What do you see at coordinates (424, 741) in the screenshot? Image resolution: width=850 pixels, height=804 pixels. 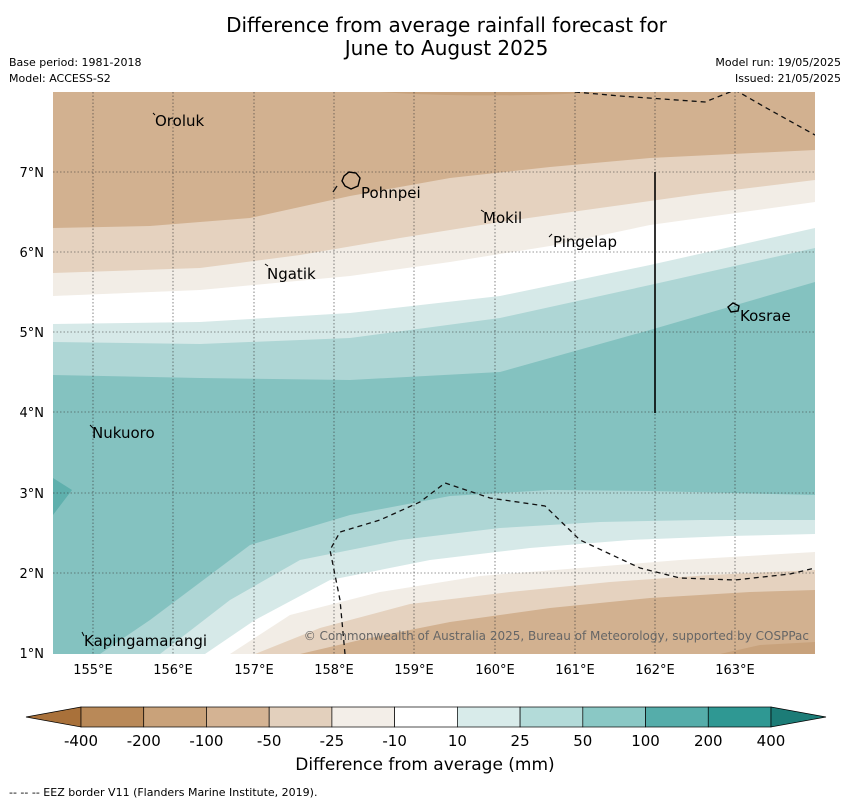 I see `colorbar-labels: -400 -200 -100 -50 -25 -10 10 25 50 100 200 400` at bounding box center [424, 741].